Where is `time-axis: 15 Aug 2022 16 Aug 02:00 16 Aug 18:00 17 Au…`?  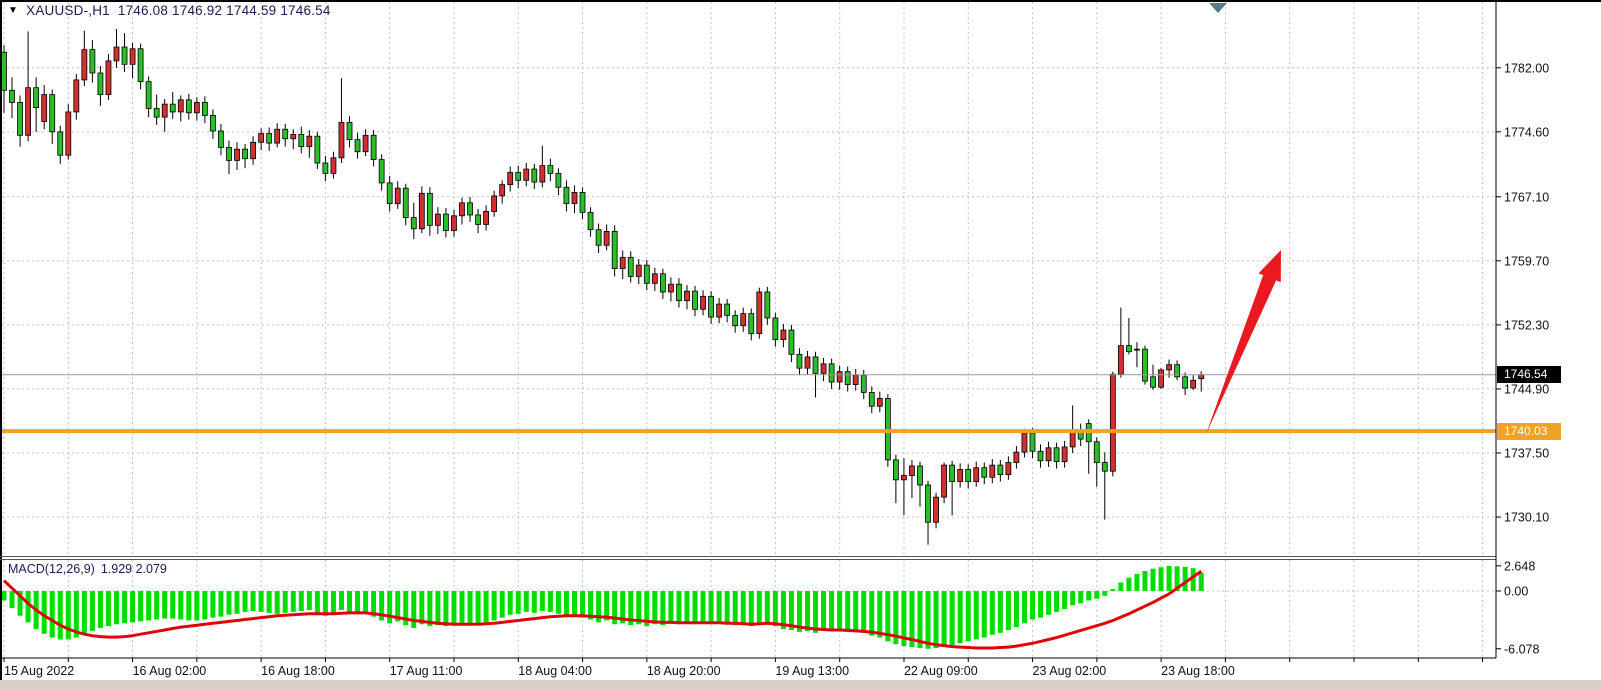
time-axis: 15 Aug 2022 16 Aug 02:00 16 Aug 18:00 17 Au… is located at coordinates (743, 668).